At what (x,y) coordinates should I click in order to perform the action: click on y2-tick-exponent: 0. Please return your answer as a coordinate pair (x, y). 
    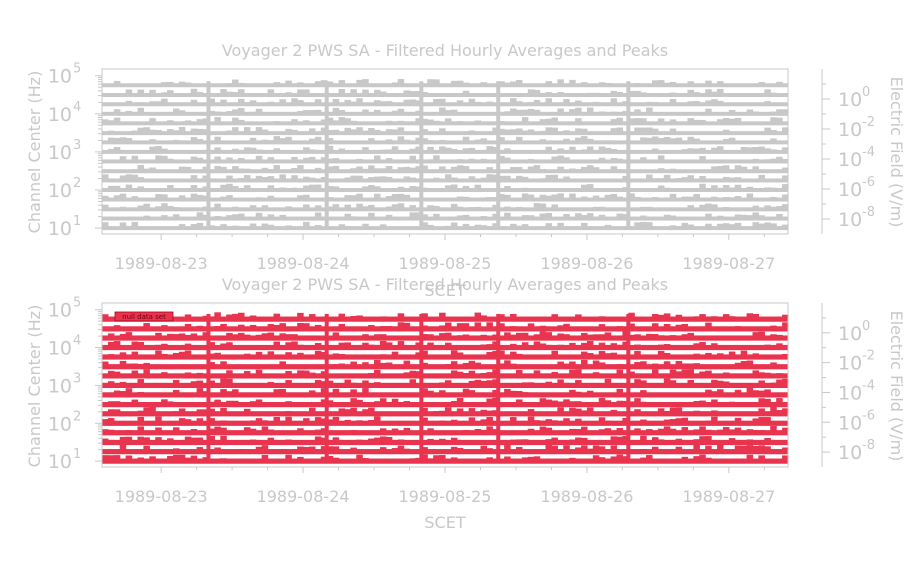
    Looking at the image, I should click on (866, 92).